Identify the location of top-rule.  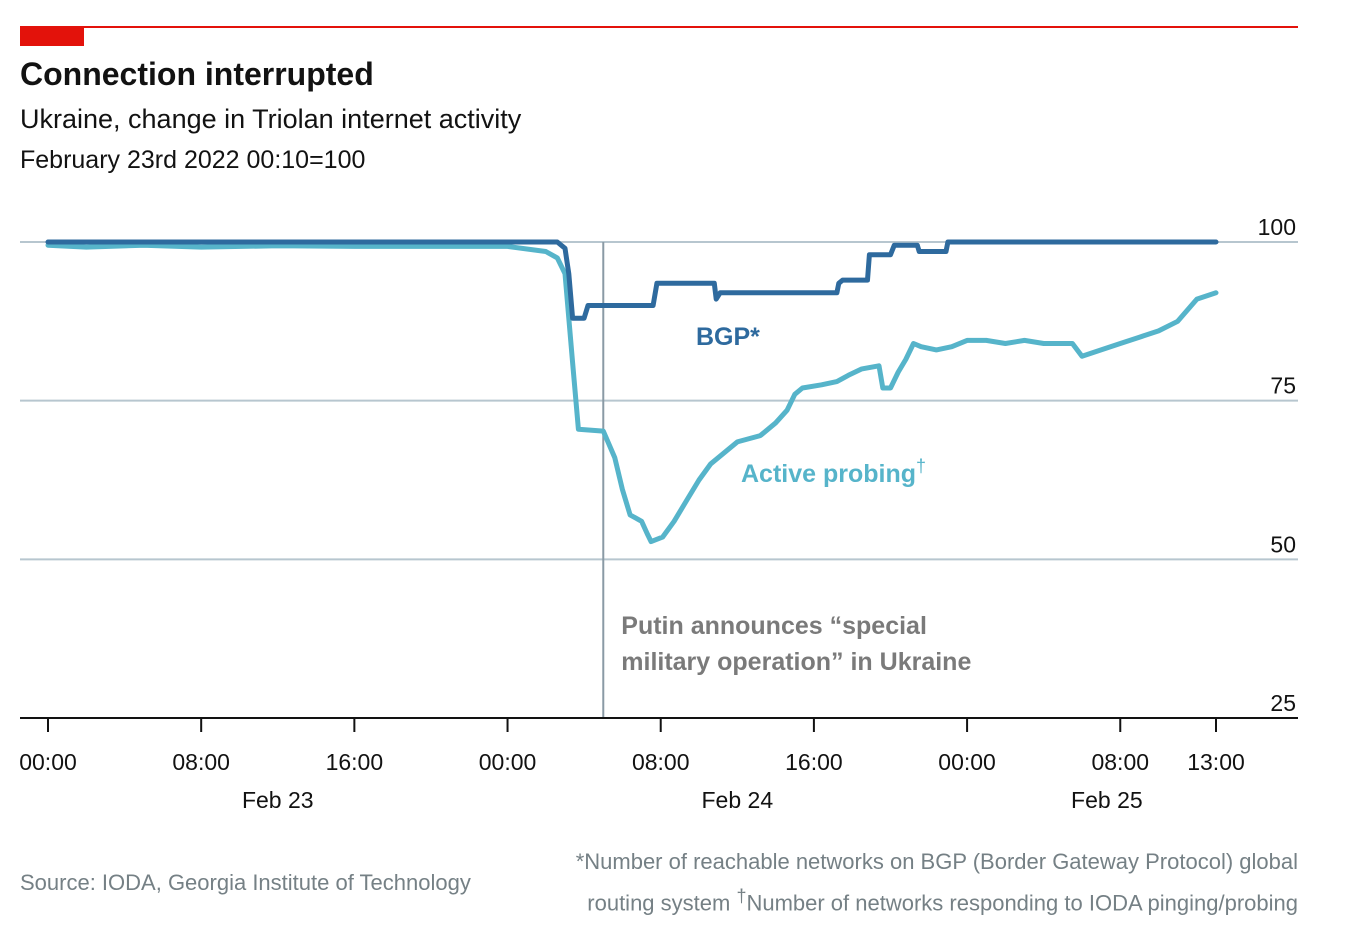
(659, 27).